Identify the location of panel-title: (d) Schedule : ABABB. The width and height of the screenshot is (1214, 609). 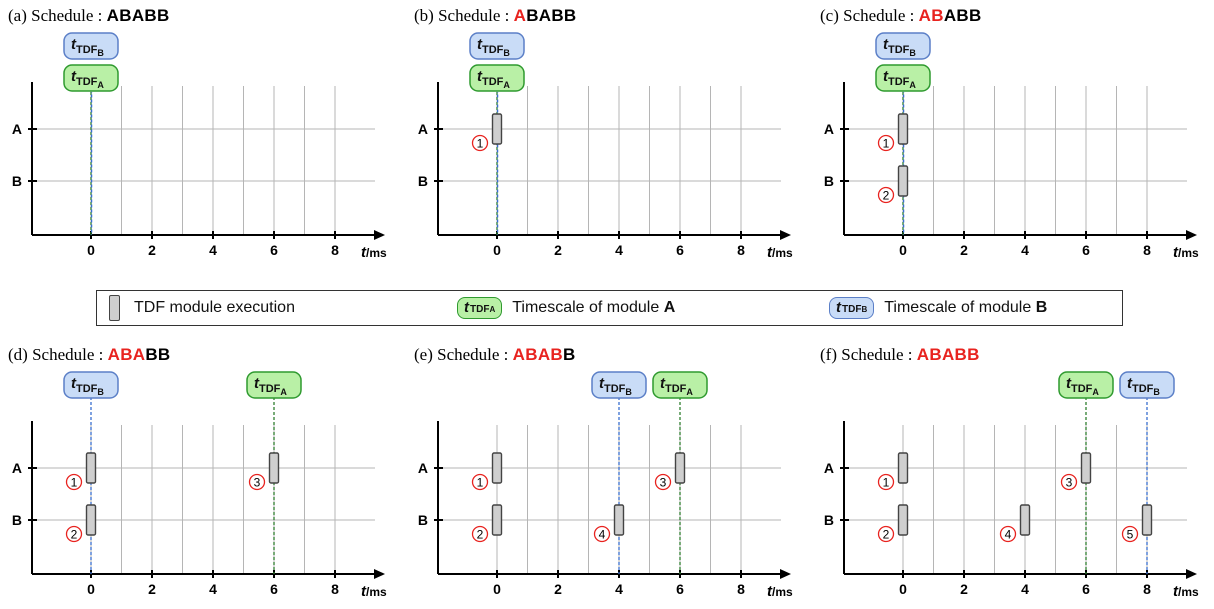
(89, 355).